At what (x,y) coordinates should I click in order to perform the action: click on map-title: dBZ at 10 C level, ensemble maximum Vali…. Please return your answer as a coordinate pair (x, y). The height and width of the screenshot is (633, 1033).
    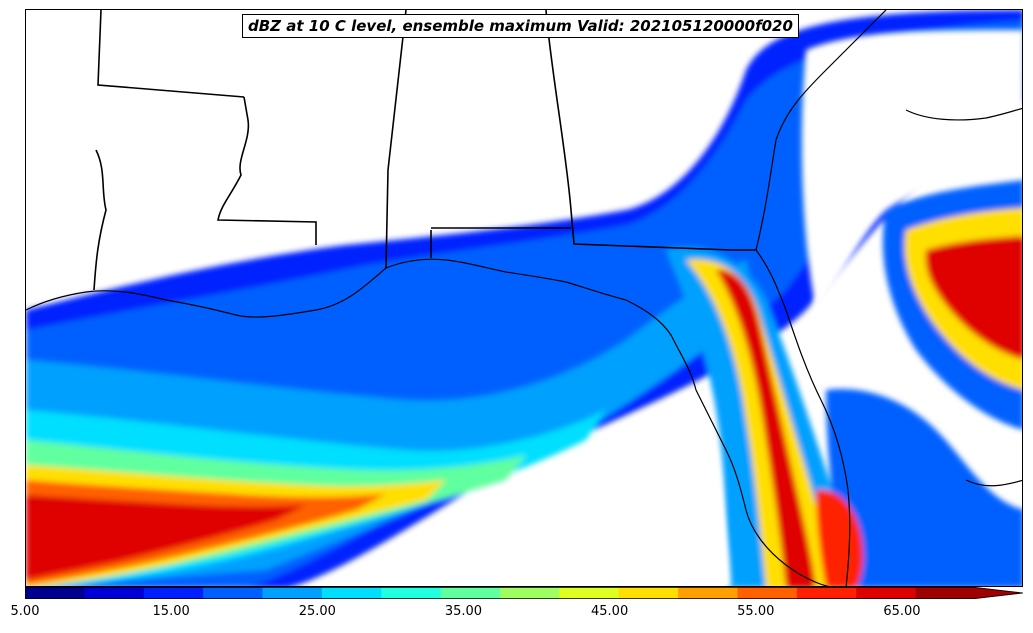
    Looking at the image, I should click on (520, 26).